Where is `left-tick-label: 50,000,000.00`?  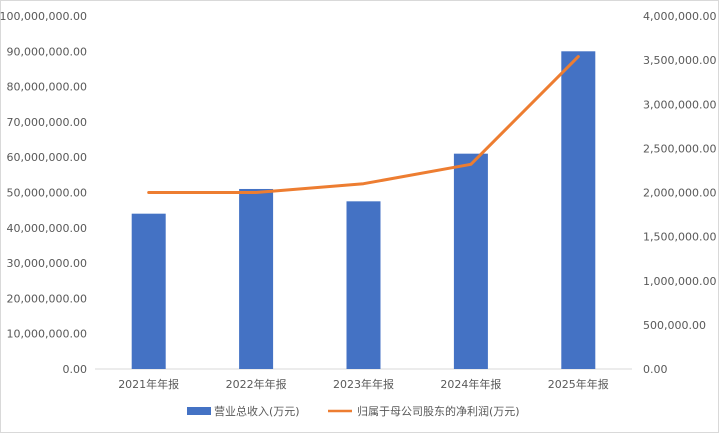 left-tick-label: 50,000,000.00 is located at coordinates (47, 193).